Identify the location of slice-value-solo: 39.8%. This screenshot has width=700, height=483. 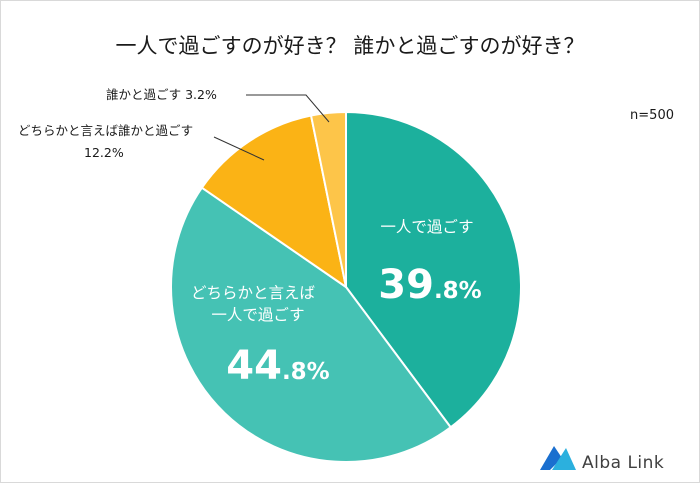
(429, 285).